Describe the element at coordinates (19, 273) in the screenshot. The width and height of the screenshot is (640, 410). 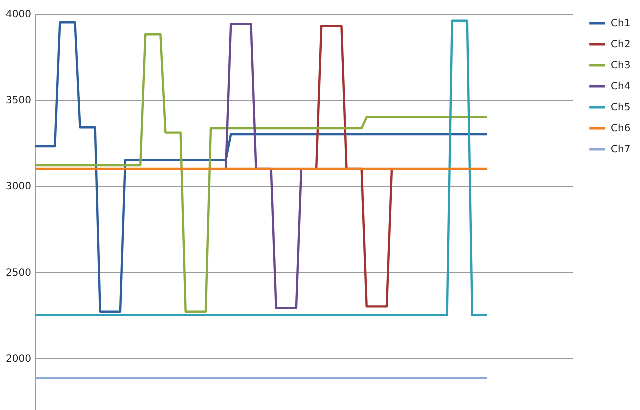
I see `y-tick-label: 2500` at that location.